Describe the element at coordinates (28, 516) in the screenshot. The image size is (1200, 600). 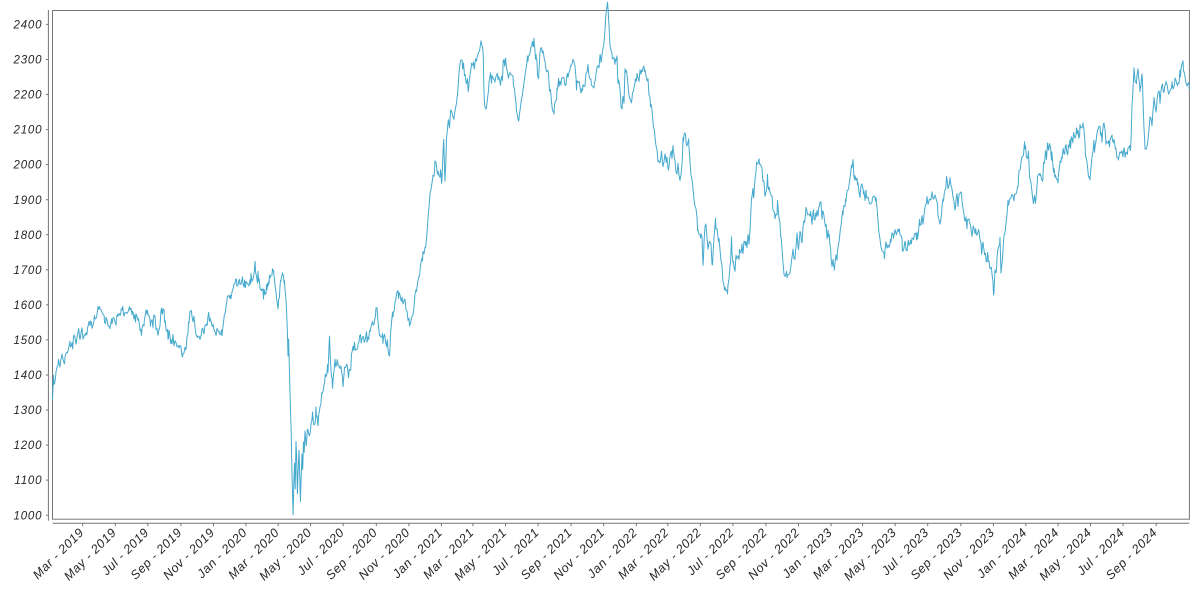
I see `svg-text: 1000` at that location.